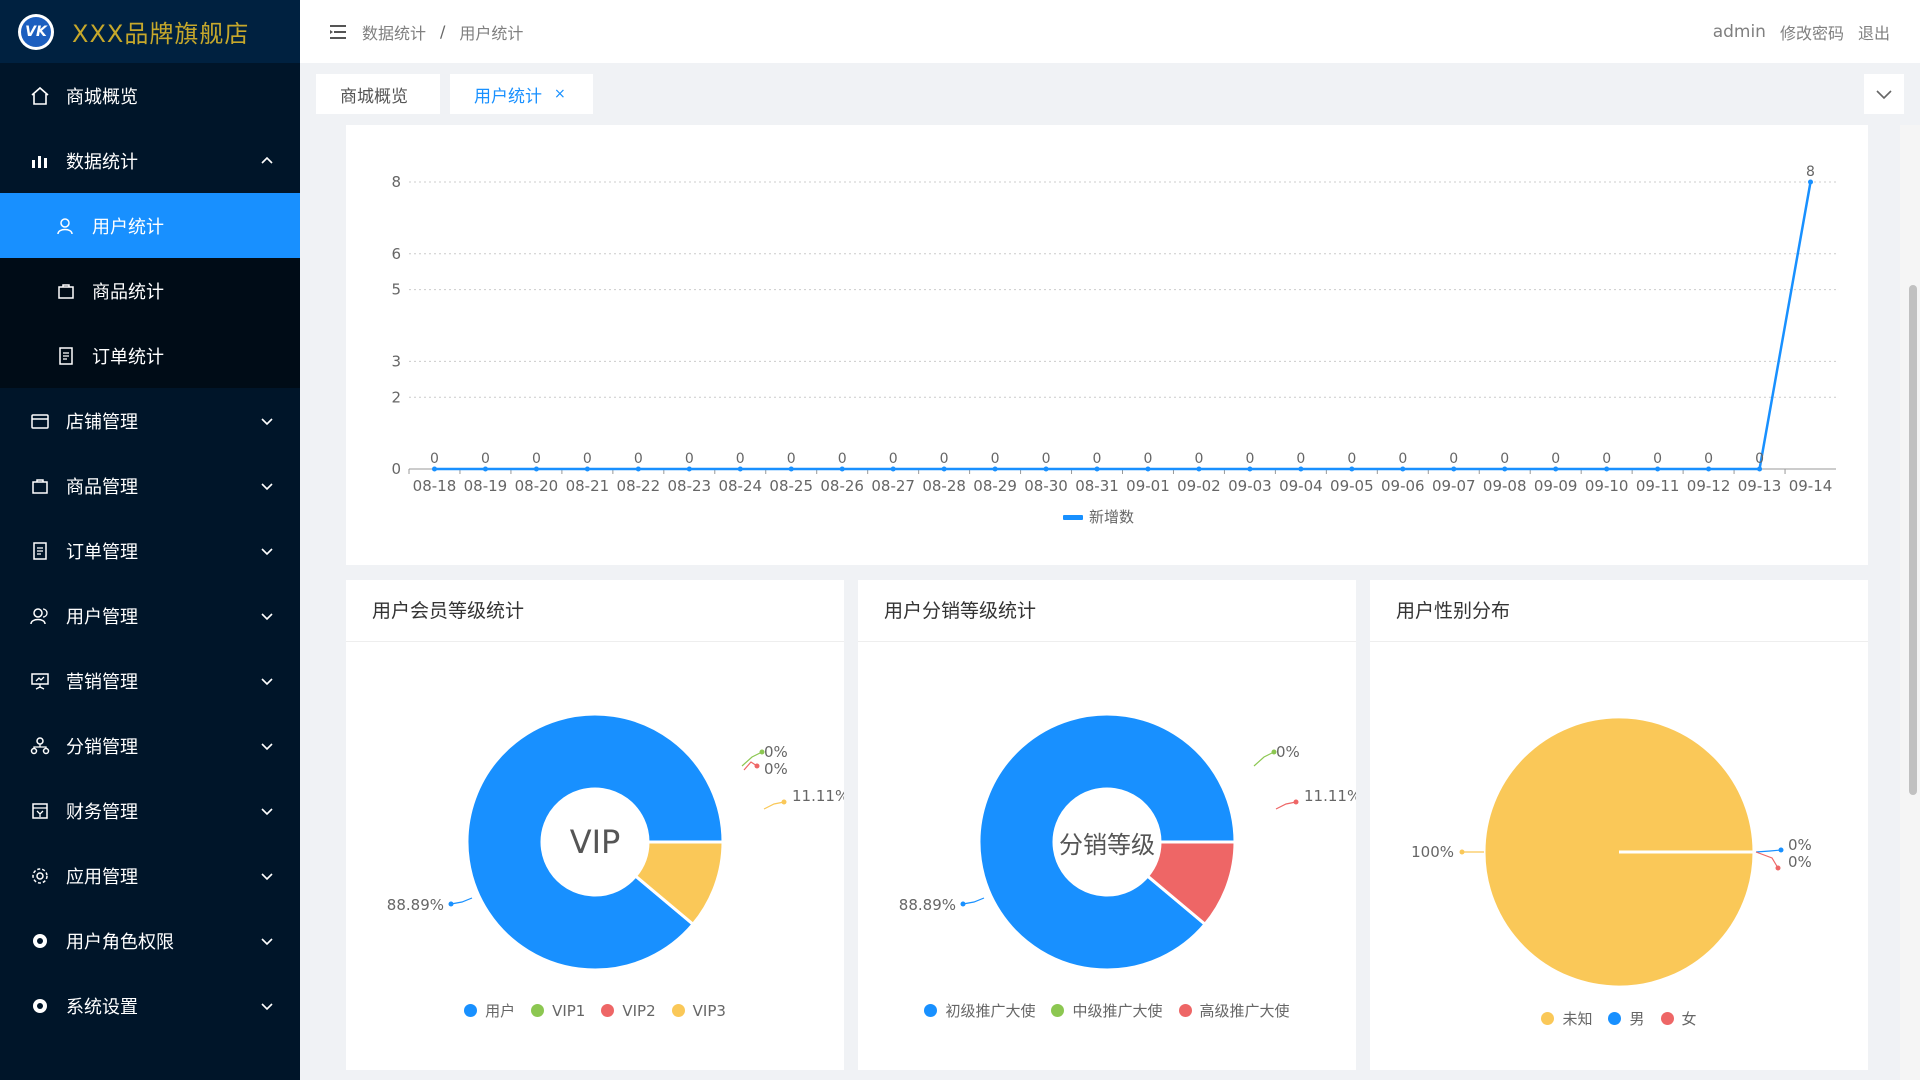 This screenshot has width=1920, height=1080. I want to click on sidebar-item-order-stats: 订单统计, so click(150, 355).